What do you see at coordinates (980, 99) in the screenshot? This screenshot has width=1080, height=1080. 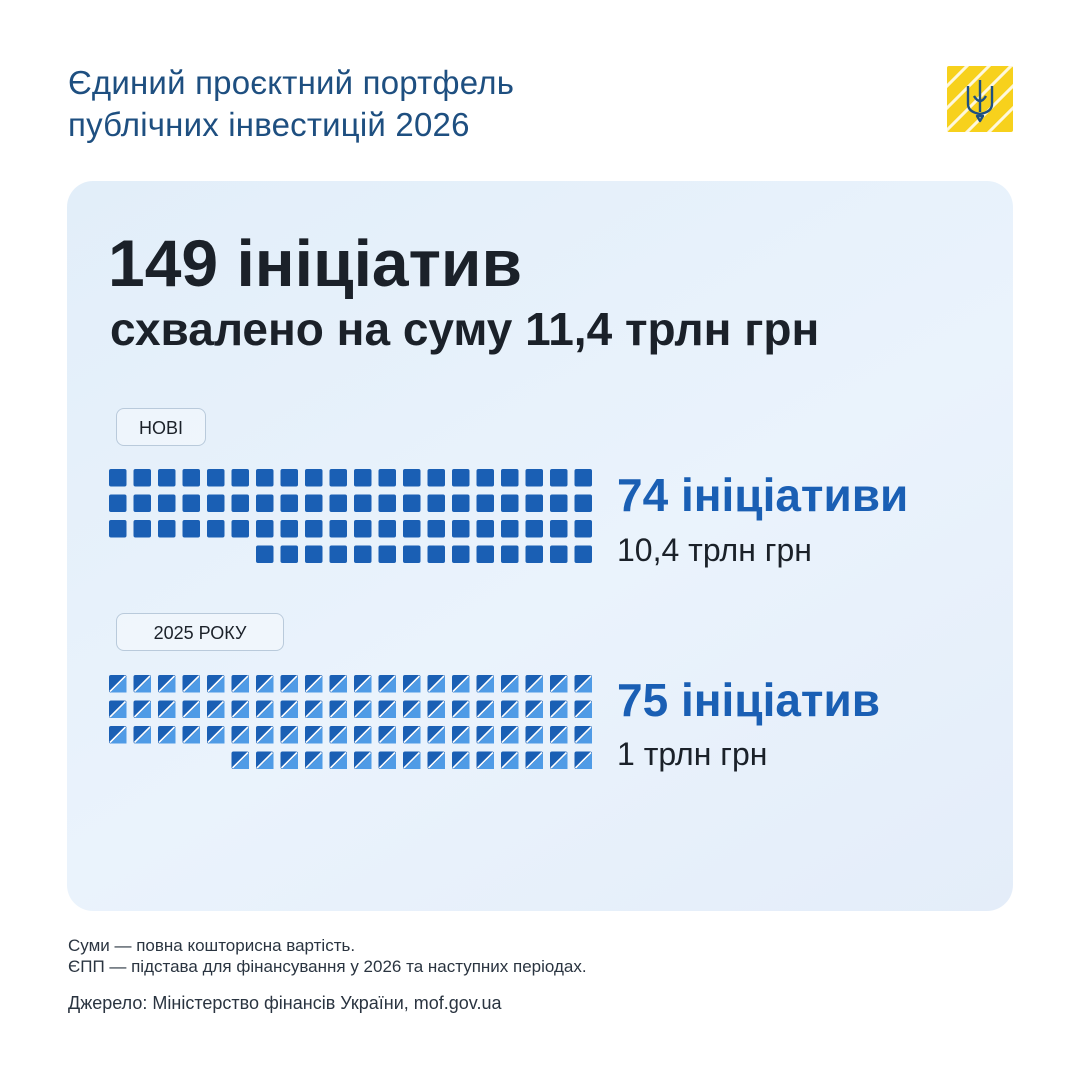 I see `trident-emblem-icon` at bounding box center [980, 99].